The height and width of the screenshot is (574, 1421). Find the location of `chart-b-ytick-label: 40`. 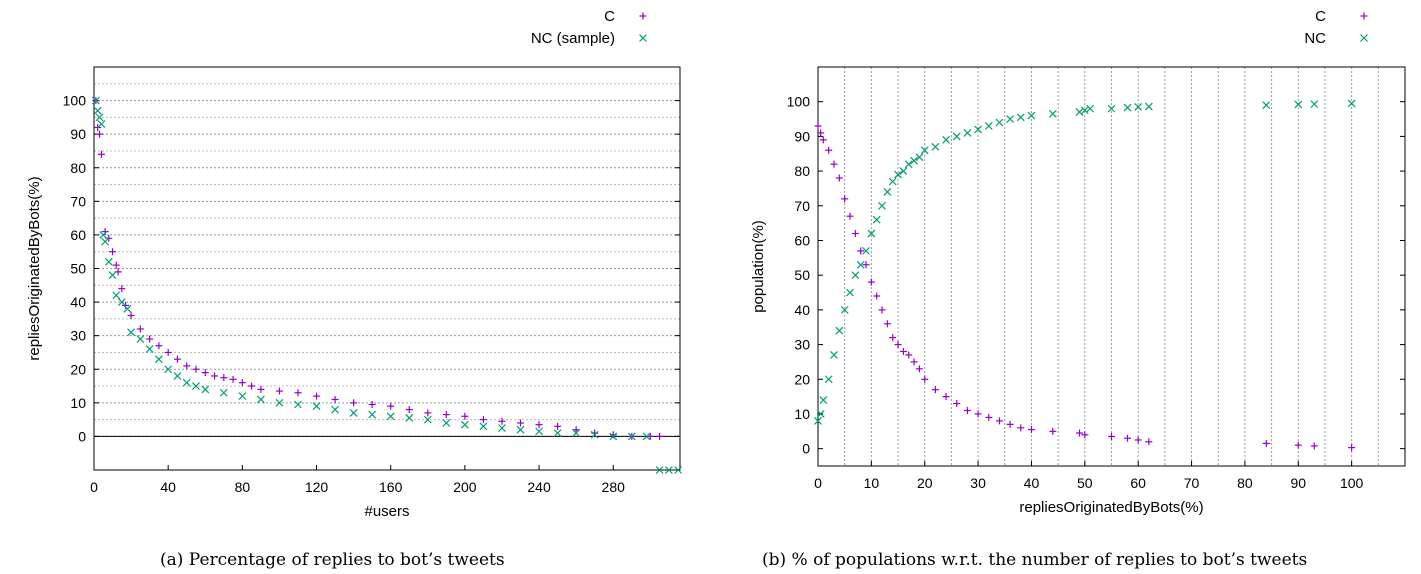

chart-b-ytick-label: 40 is located at coordinates (802, 310).